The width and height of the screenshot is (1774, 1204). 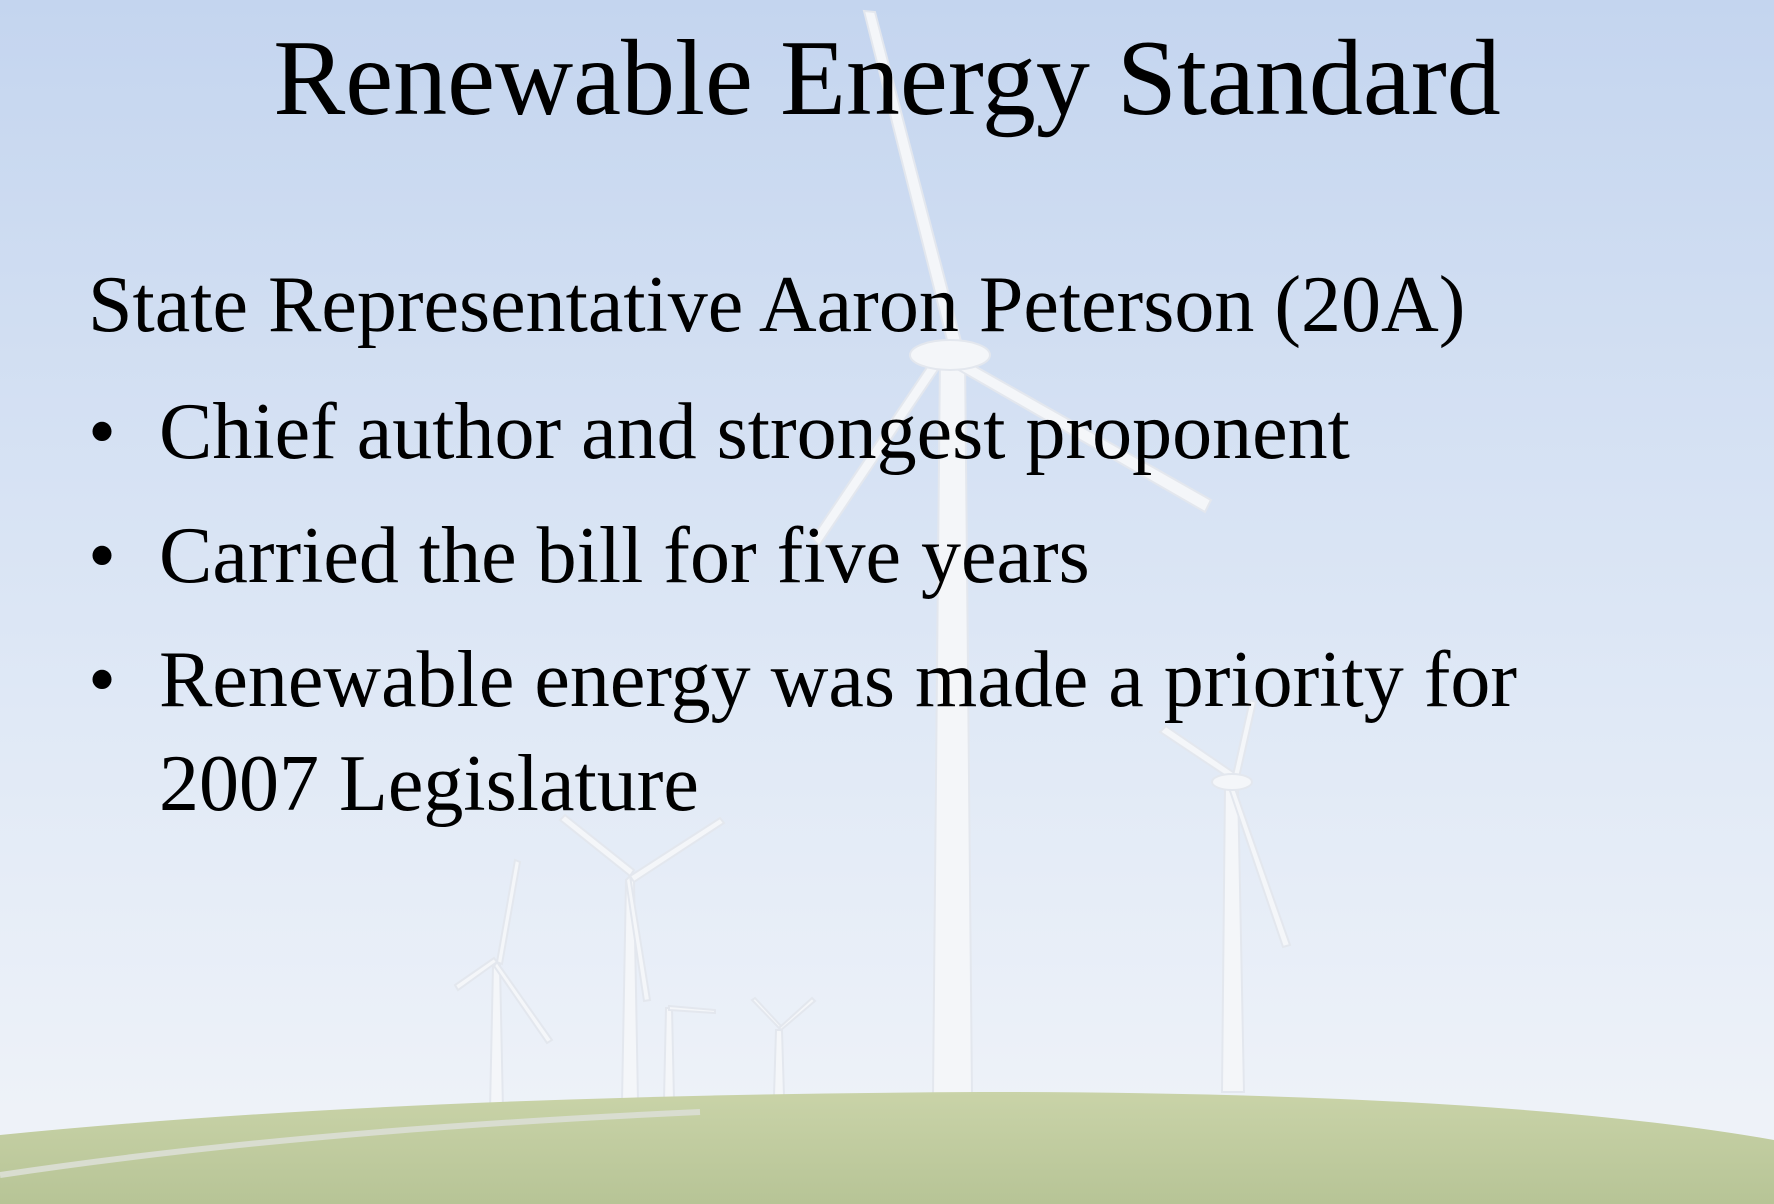 What do you see at coordinates (887, 78) in the screenshot?
I see `slide-title: Renewable Energy Standard` at bounding box center [887, 78].